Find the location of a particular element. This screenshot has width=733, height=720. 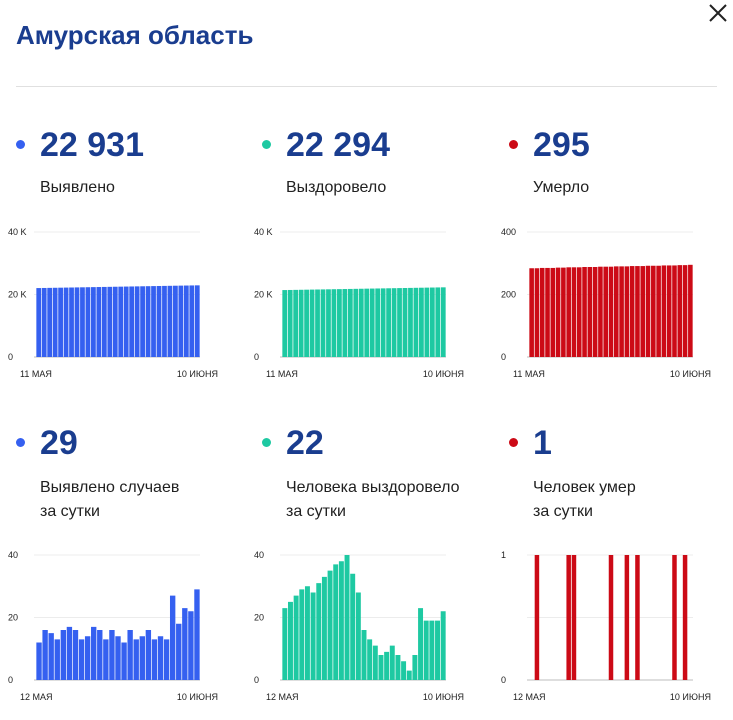

y-tick-label: 20 K is located at coordinates (17, 295).